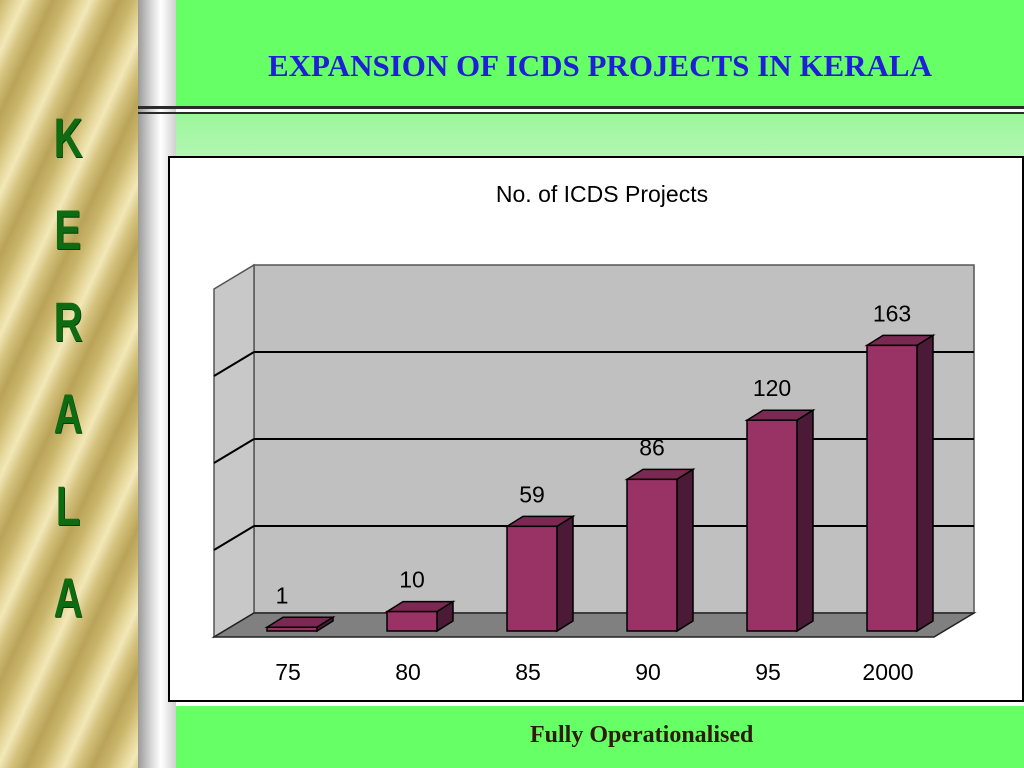 The image size is (1024, 768). Describe the element at coordinates (602, 194) in the screenshot. I see `chart-title: No. of ICDS Projects` at that location.